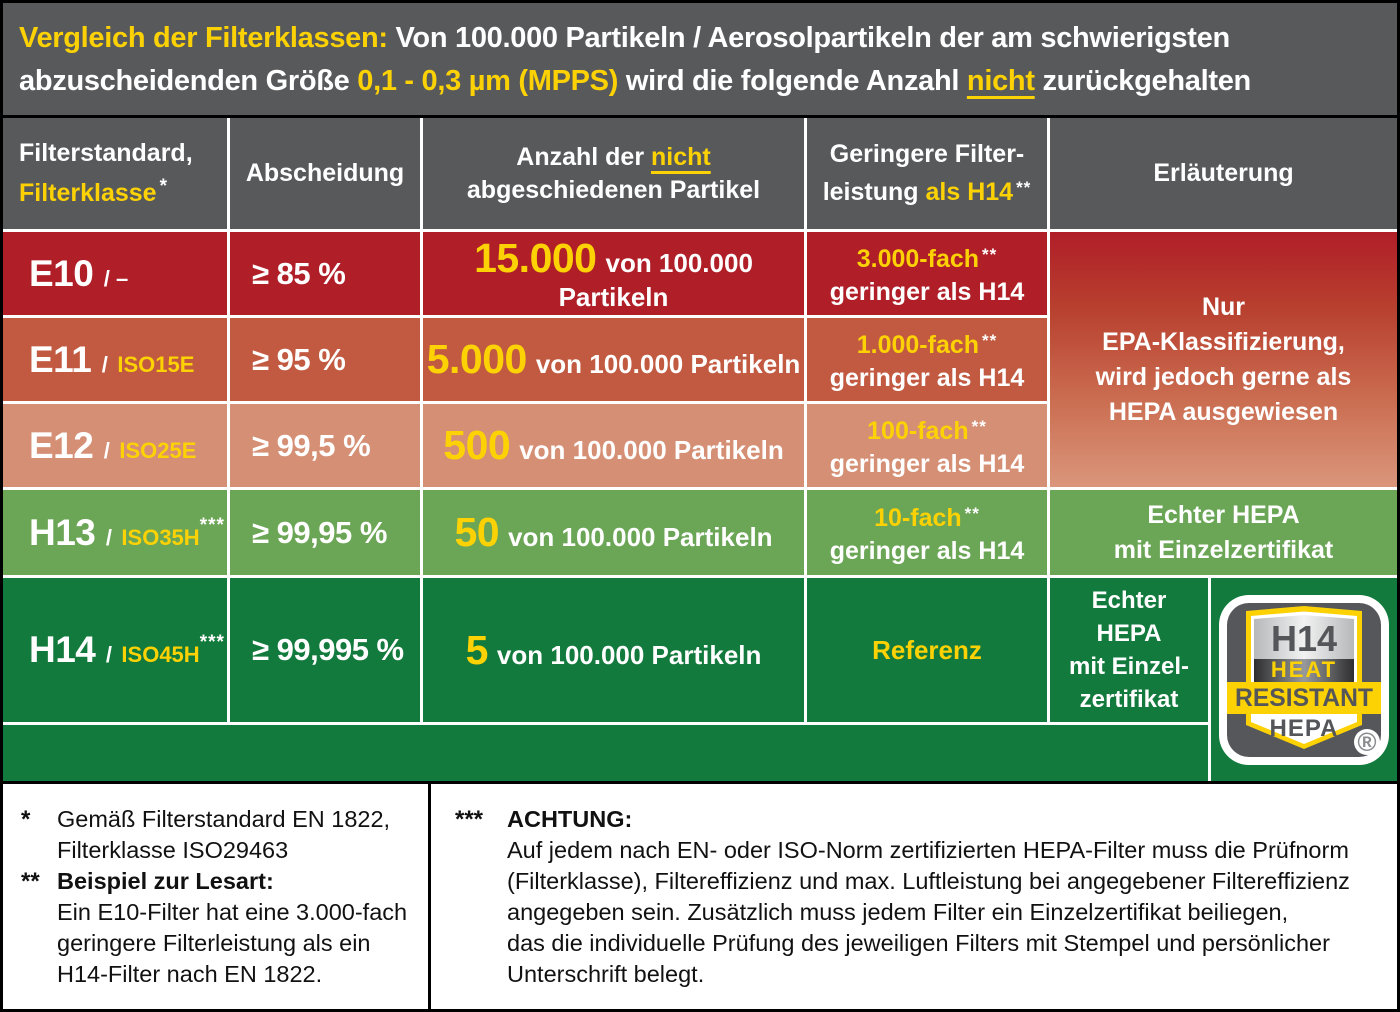  Describe the element at coordinates (918, 345) in the screenshot. I see `factor-value: 1.000-fach` at that location.